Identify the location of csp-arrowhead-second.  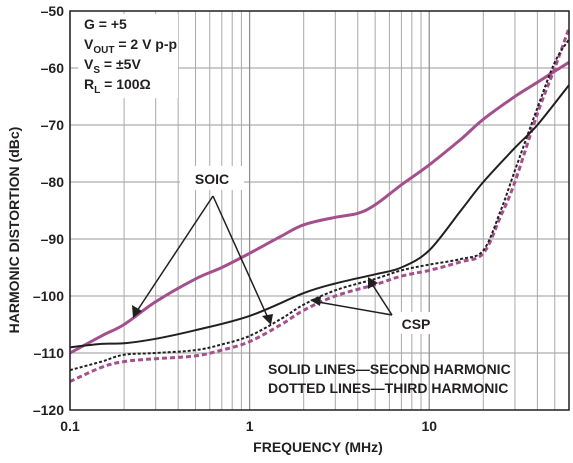
(373, 283).